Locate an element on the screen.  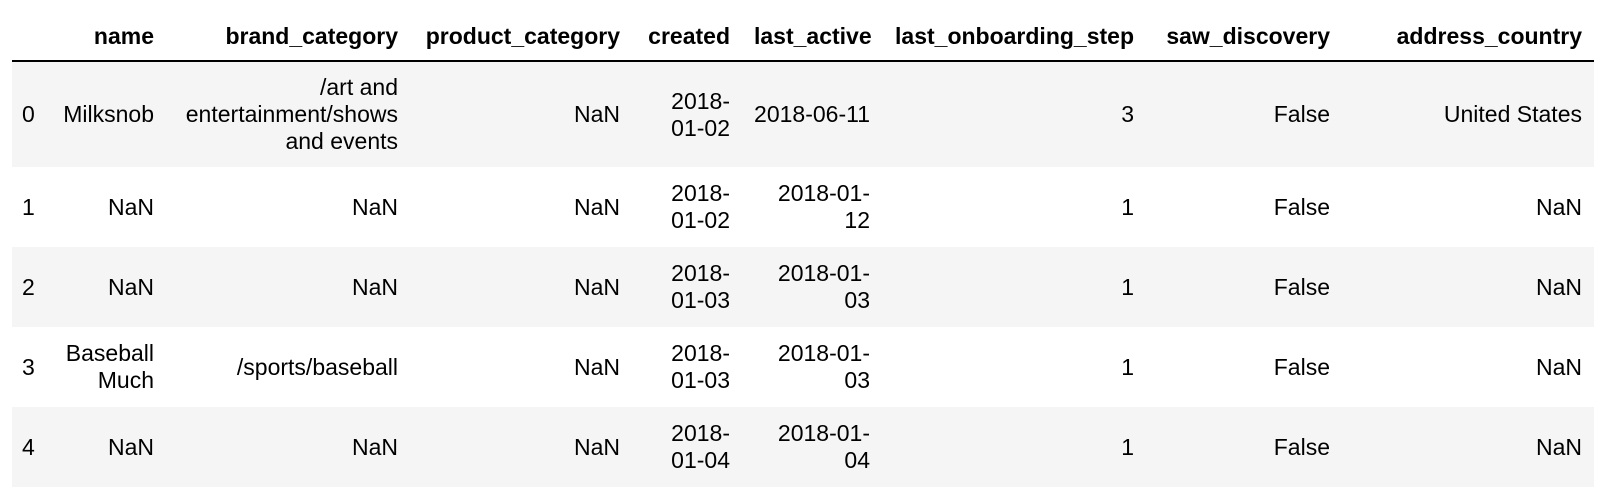
cell-last-onboarding-step: 3 is located at coordinates (1127, 114).